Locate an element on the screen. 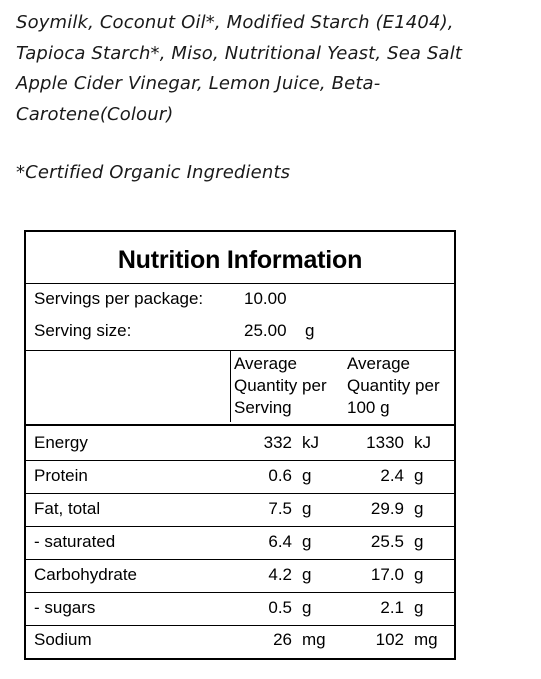  column-divider is located at coordinates (230, 386).